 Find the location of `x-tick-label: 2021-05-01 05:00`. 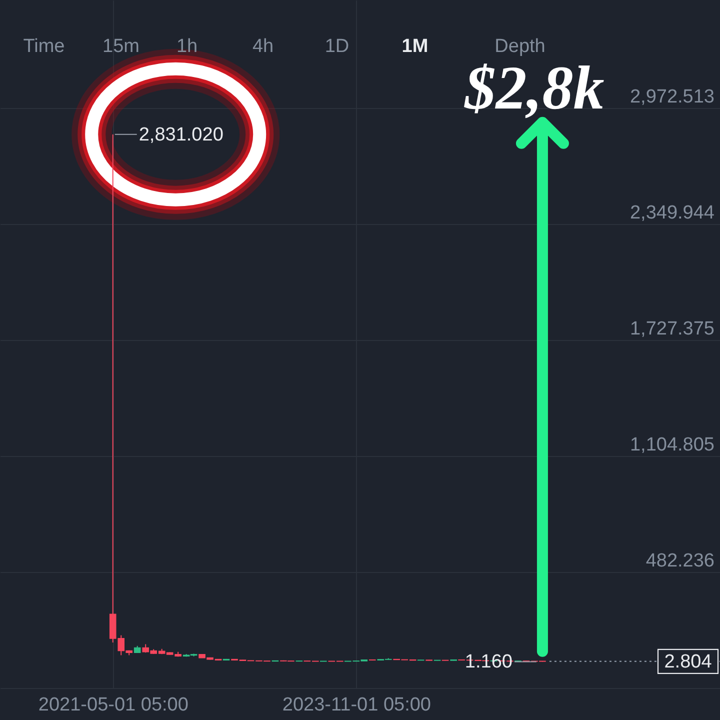

x-tick-label: 2021-05-01 05:00 is located at coordinates (113, 705).